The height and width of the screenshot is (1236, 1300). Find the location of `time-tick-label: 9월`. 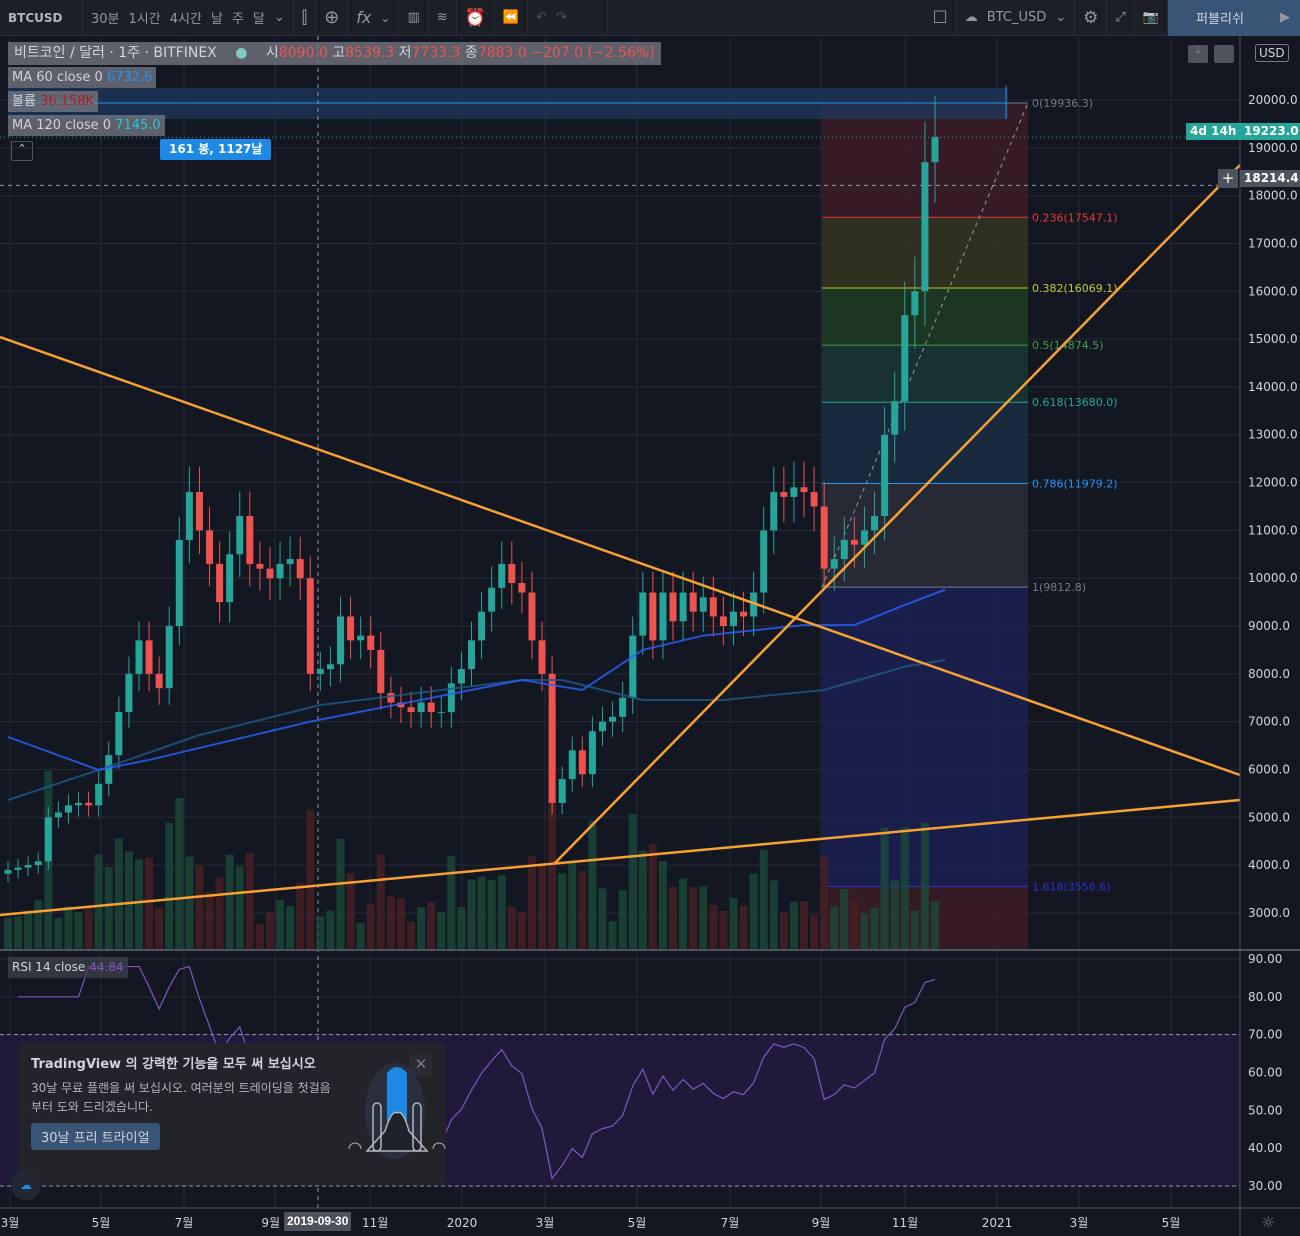

time-tick-label: 9월 is located at coordinates (270, 1223).